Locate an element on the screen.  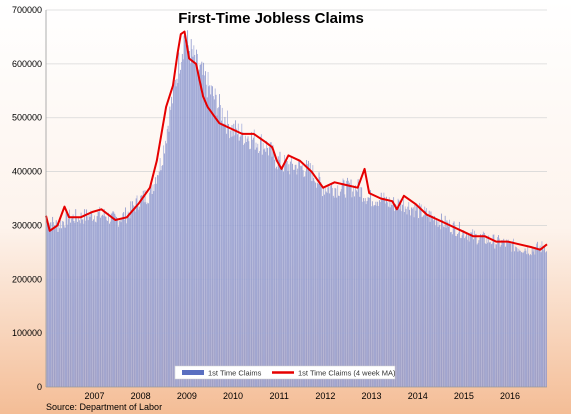
x-tick-label: 2015 is located at coordinates (464, 396).